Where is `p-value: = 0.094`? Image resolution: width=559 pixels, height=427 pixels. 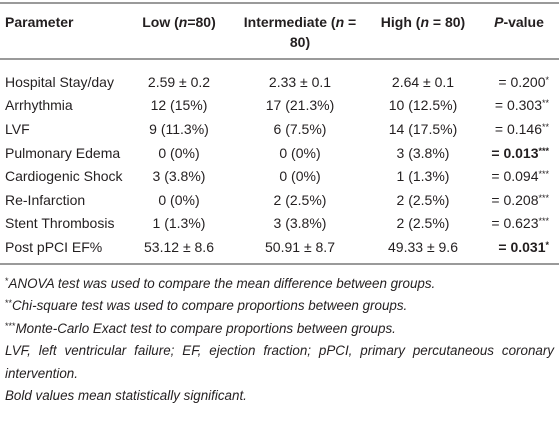 p-value: = 0.094 is located at coordinates (515, 176).